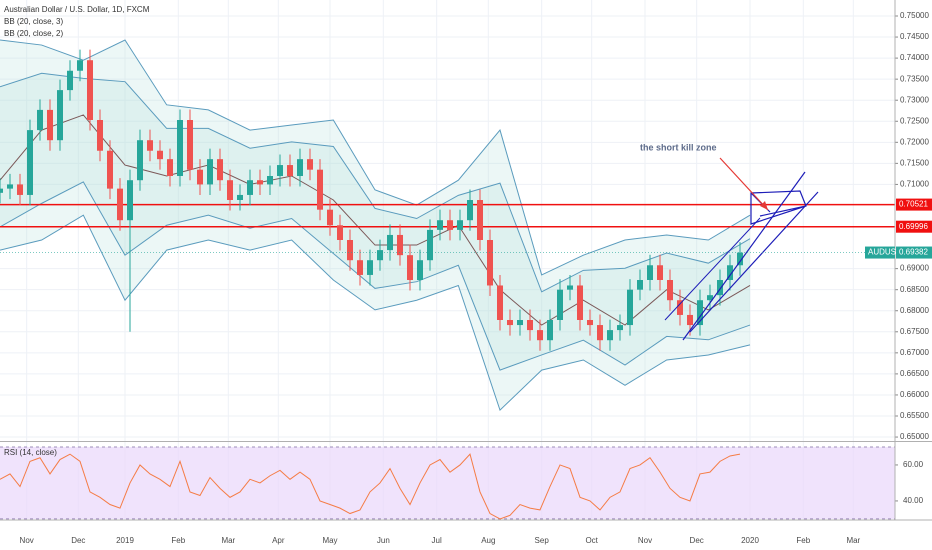 This screenshot has width=932, height=550. Describe the element at coordinates (914, 352) in the screenshot. I see `y-tick-label: 0.67000` at that location.